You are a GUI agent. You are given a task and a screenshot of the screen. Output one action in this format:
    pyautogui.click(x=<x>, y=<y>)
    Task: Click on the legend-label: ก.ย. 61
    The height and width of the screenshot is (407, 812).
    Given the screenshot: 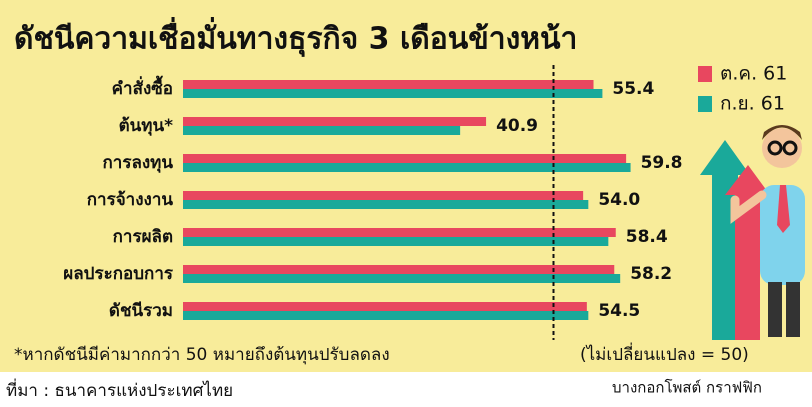 What is the action you would take?
    pyautogui.click(x=752, y=104)
    